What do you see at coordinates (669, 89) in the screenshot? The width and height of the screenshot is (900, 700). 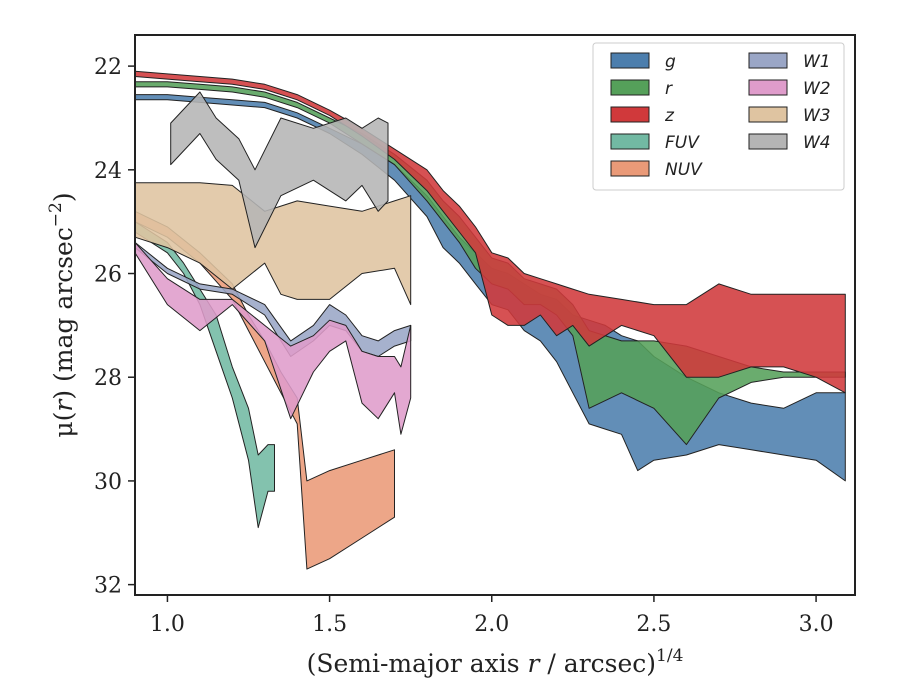 I see `legend-label: r` at bounding box center [669, 89].